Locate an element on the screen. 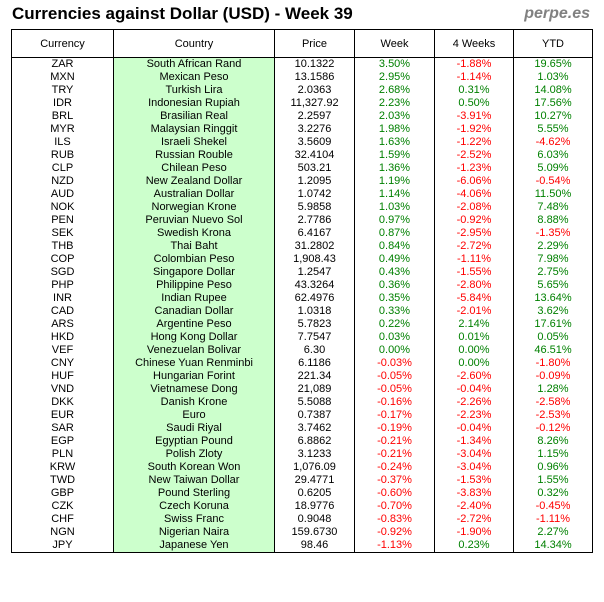  cell-price: 0.6205 is located at coordinates (314, 493).